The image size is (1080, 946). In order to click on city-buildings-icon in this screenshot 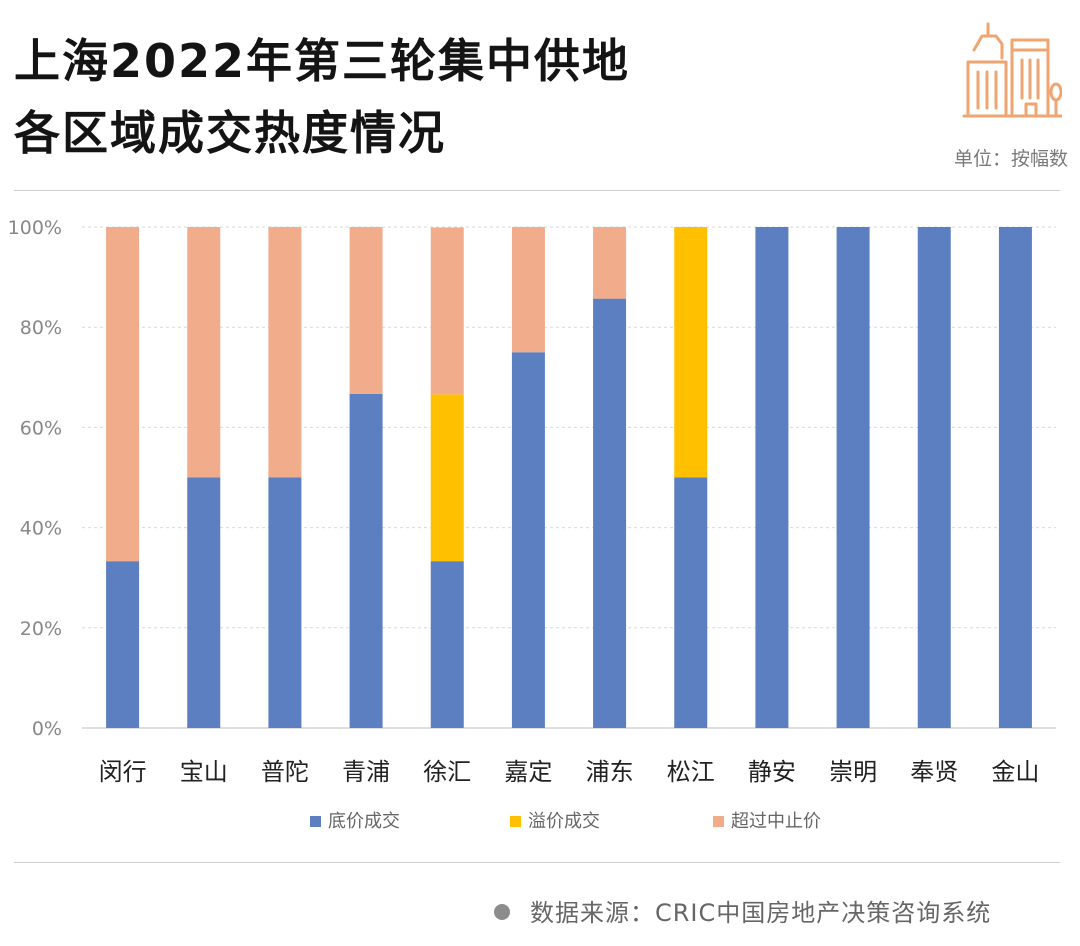, I will do `click(1012, 70)`.